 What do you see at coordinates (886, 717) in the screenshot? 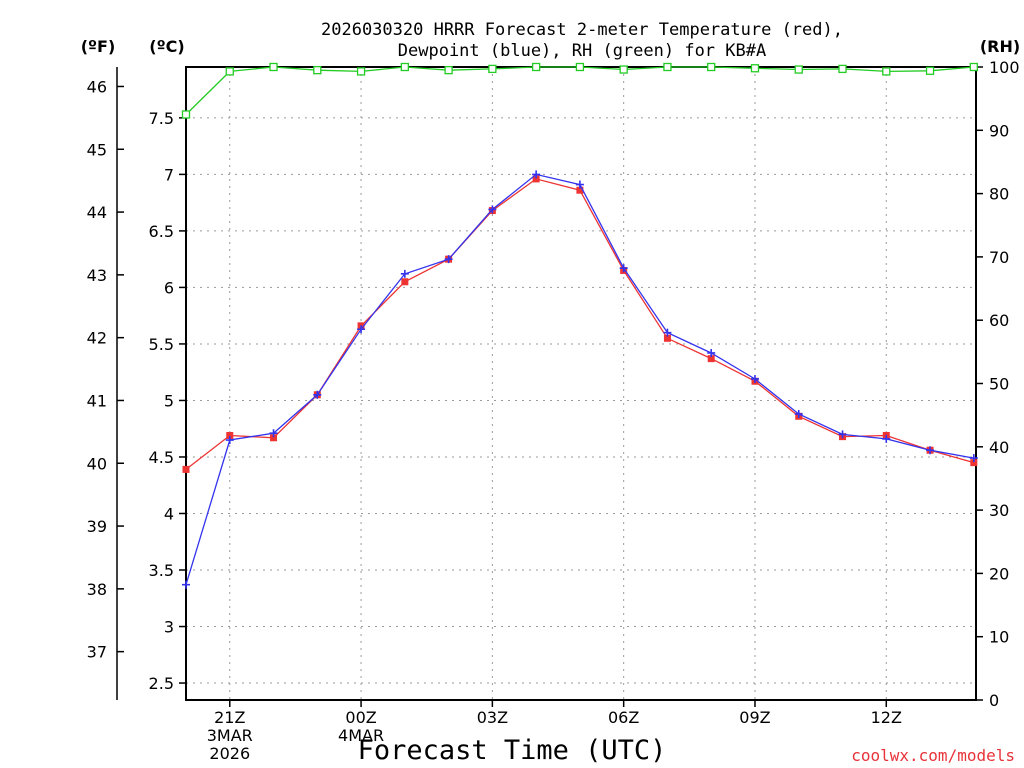
I see `x-tick-label: 12Z` at bounding box center [886, 717].